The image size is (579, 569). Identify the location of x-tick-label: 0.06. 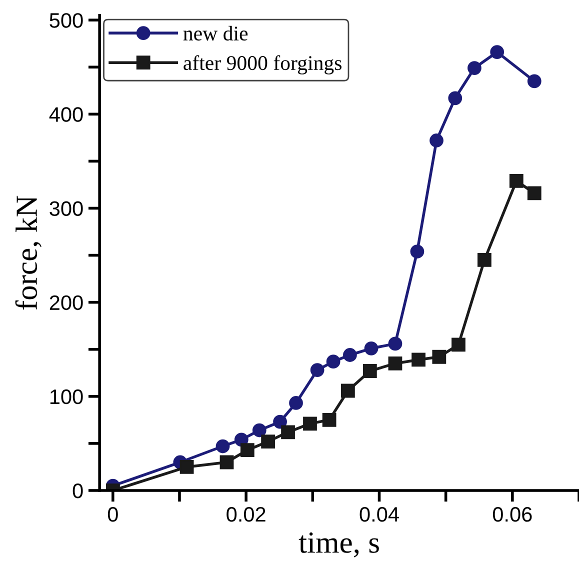
(512, 514).